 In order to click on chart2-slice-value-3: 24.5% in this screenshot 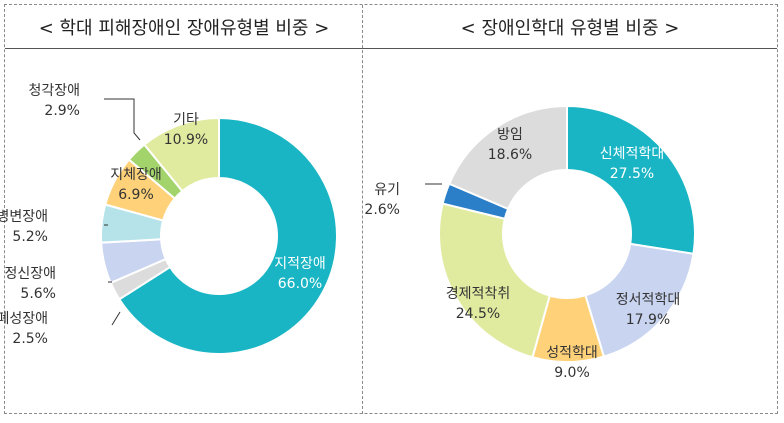, I will do `click(478, 314)`.